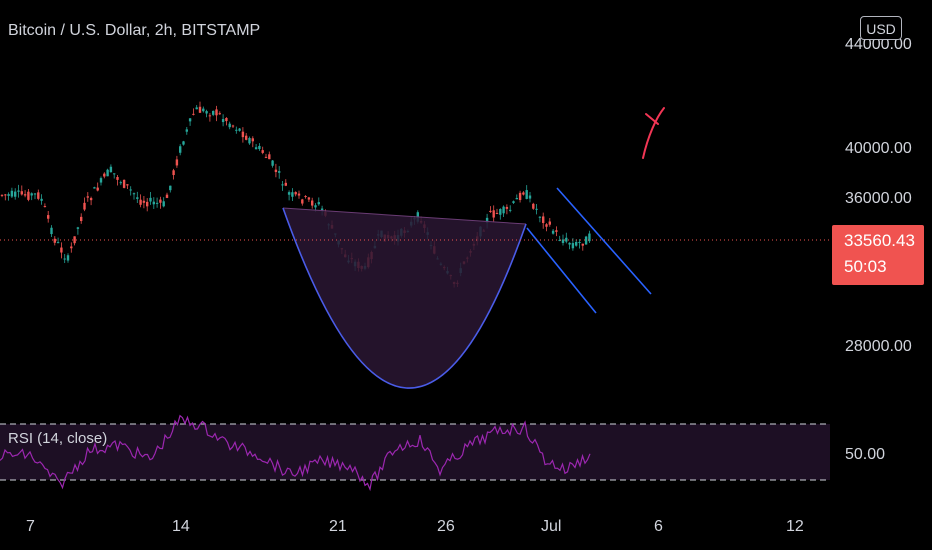  I want to click on x-mark-drawing, so click(653, 133).